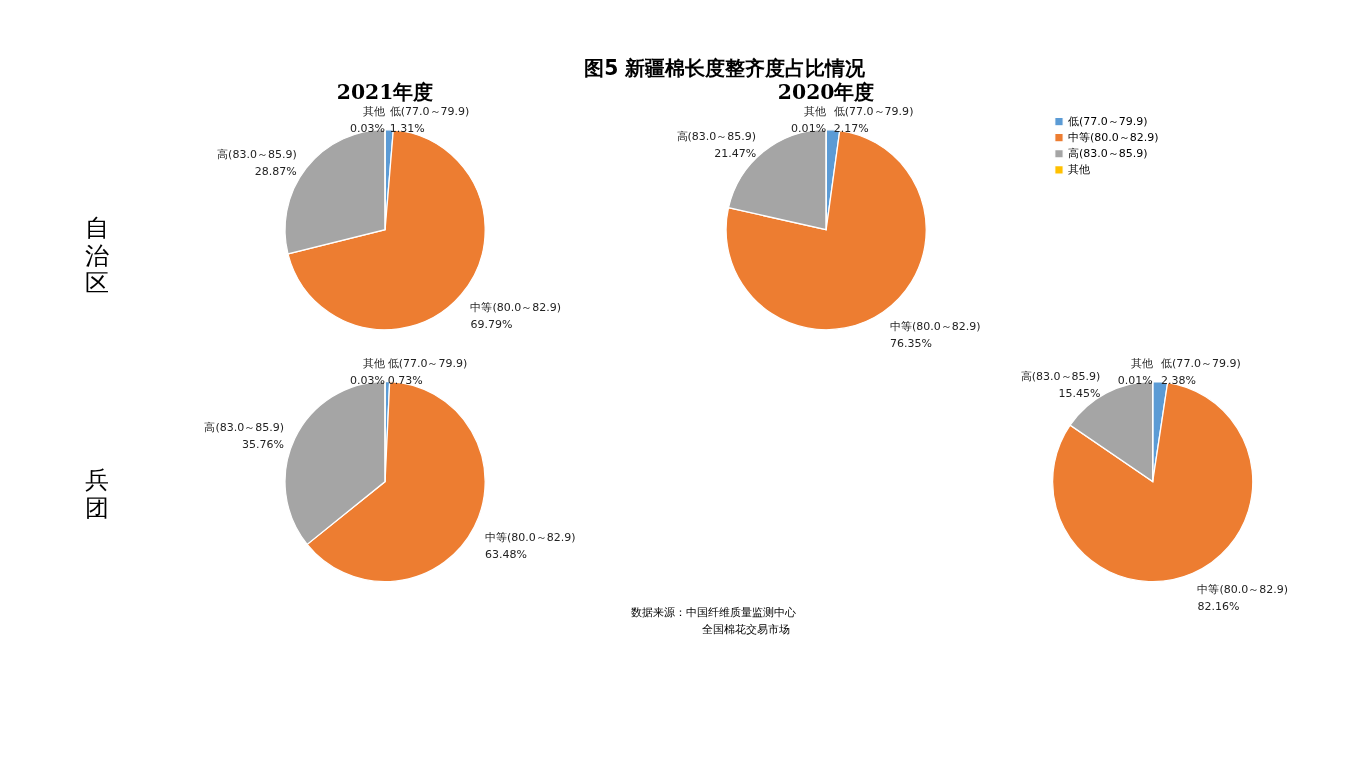 Image resolution: width=1369 pixels, height=768 pixels. What do you see at coordinates (1079, 394) in the screenshot?
I see `data-label: 15.45%` at bounding box center [1079, 394].